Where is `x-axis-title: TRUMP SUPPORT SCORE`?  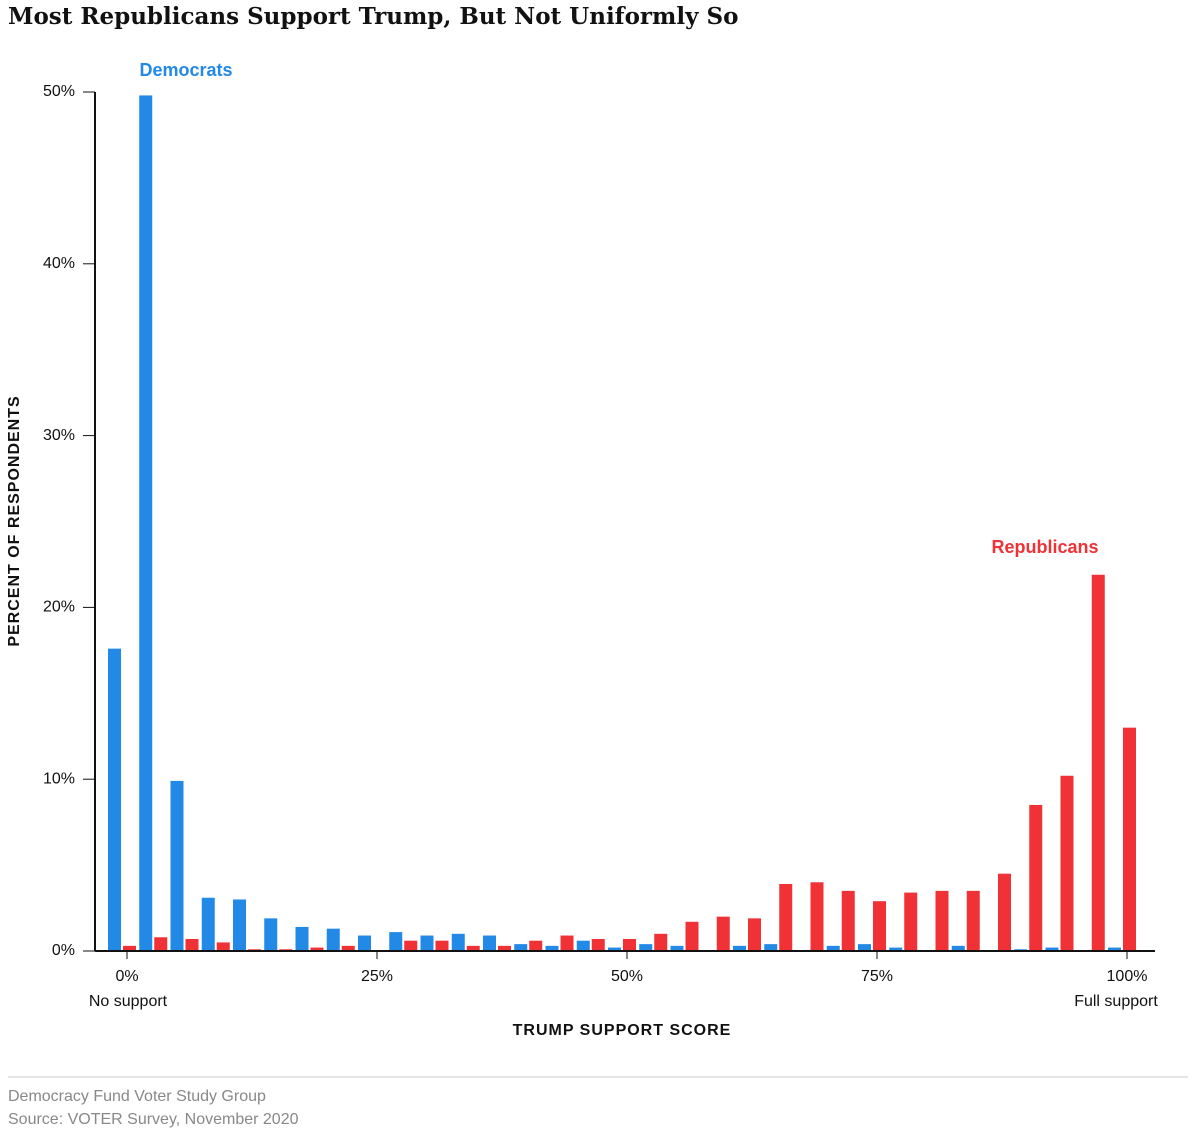
x-axis-title: TRUMP SUPPORT SCORE is located at coordinates (622, 1030).